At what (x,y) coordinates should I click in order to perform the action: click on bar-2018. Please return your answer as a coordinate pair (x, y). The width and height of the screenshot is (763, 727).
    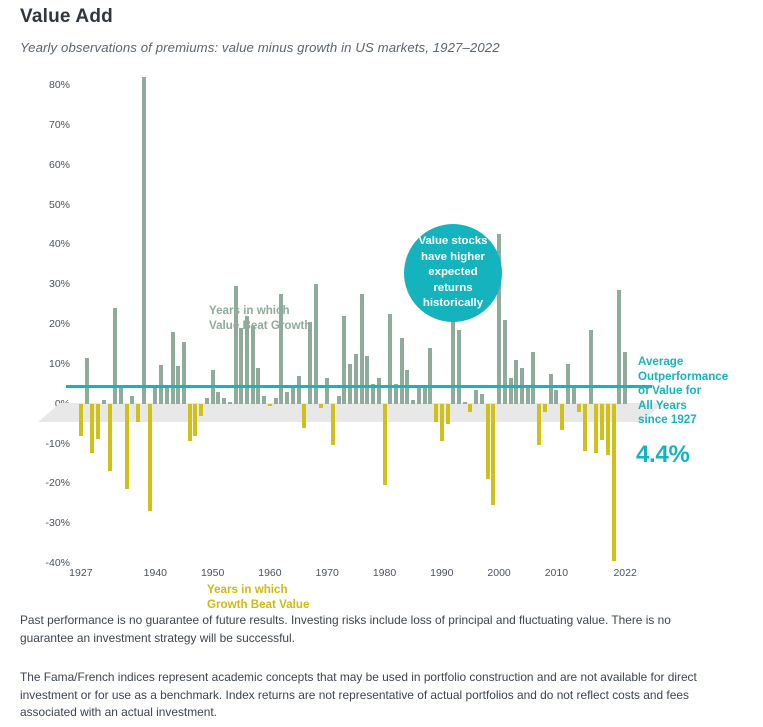
    Looking at the image, I should click on (602, 421).